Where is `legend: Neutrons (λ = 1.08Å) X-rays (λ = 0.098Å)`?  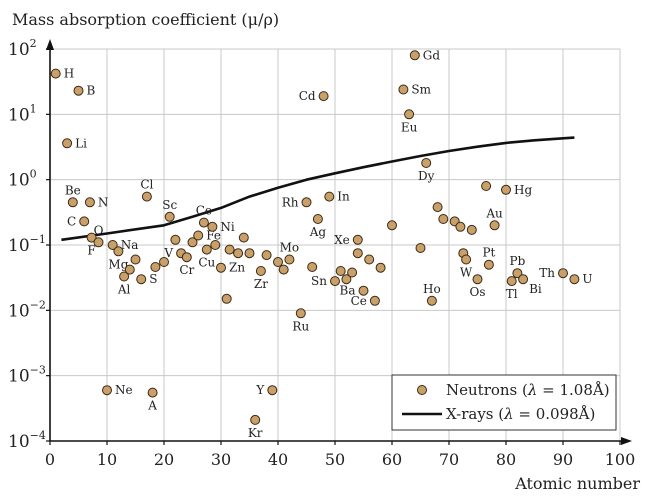 legend: Neutrons (λ = 1.08Å) X-rays (λ = 0.098Å) is located at coordinates (504, 402).